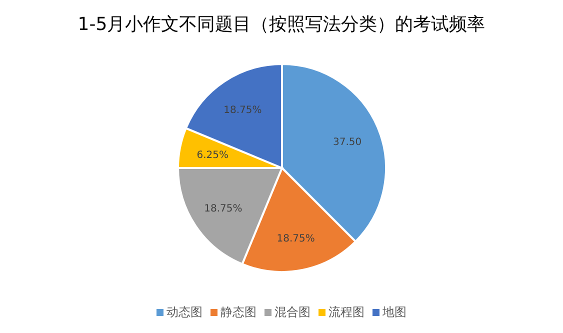 The image size is (563, 333). I want to click on chart-title: 1-5月小作文不同题目（按照写法分类）的考试频率, so click(282, 24).